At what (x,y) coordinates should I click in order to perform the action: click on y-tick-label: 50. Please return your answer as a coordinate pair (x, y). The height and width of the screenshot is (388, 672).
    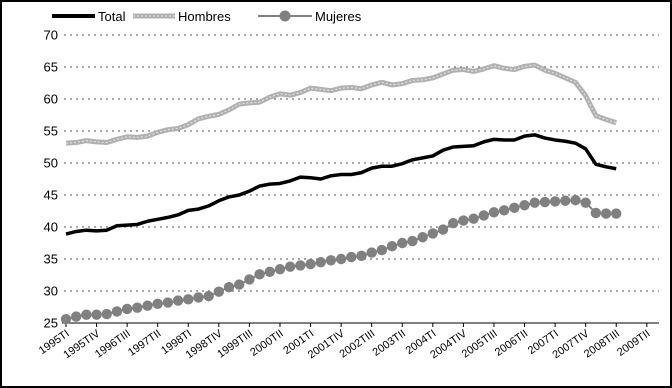
    Looking at the image, I should click on (51, 163).